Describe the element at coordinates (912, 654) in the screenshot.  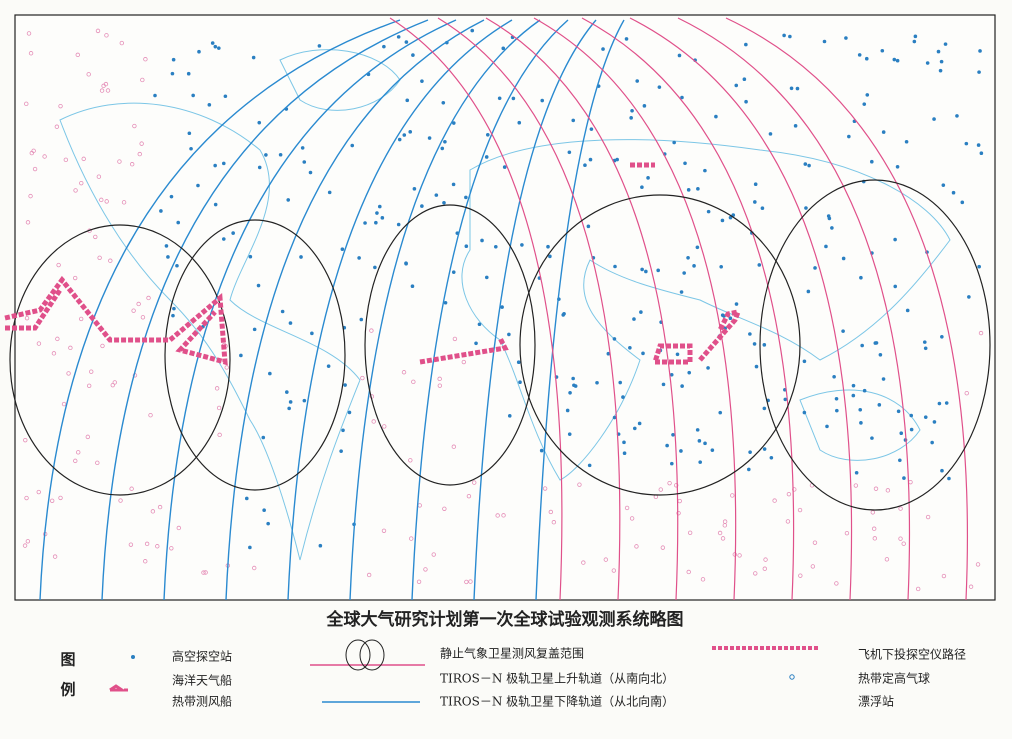
I see `legend-label: 飞机下投探空仪路径` at that location.